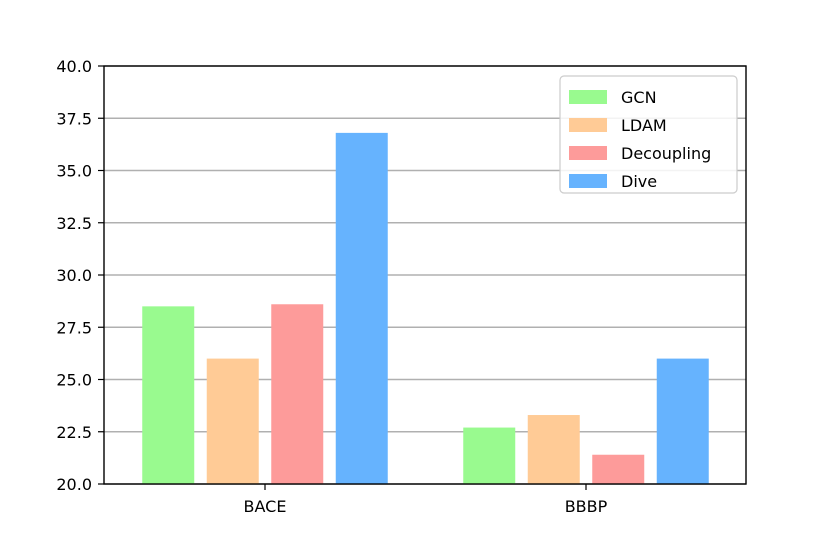 The height and width of the screenshot is (558, 830). I want to click on bar-gcn-bace, so click(168, 395).